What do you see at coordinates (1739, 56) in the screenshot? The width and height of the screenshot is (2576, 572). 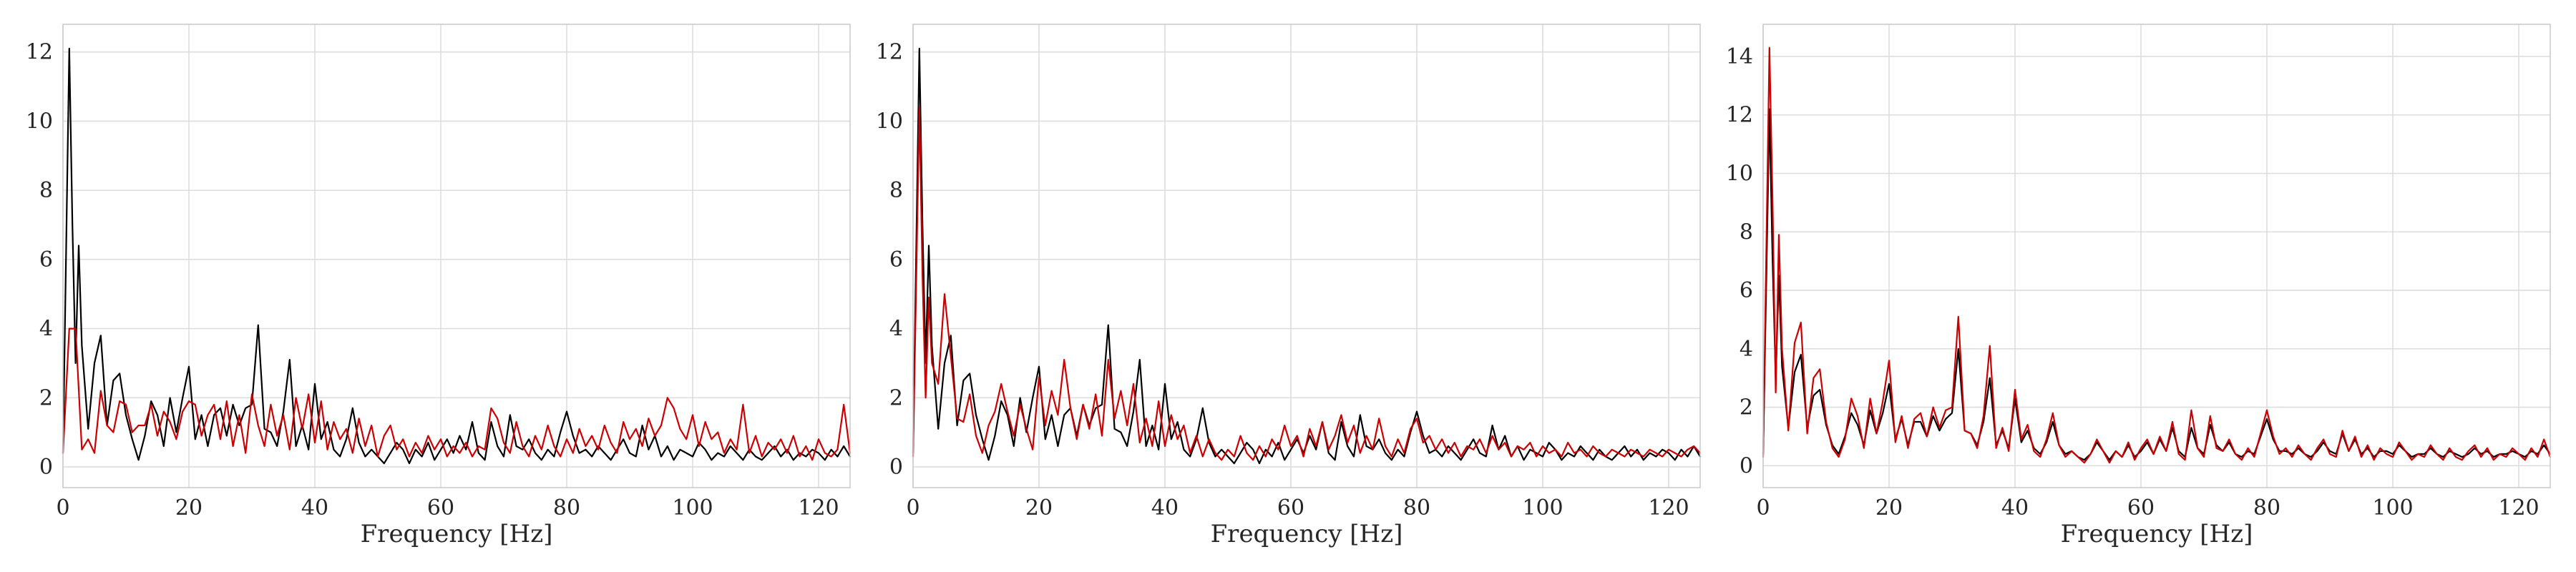 I see `y-tick-label: 14` at bounding box center [1739, 56].